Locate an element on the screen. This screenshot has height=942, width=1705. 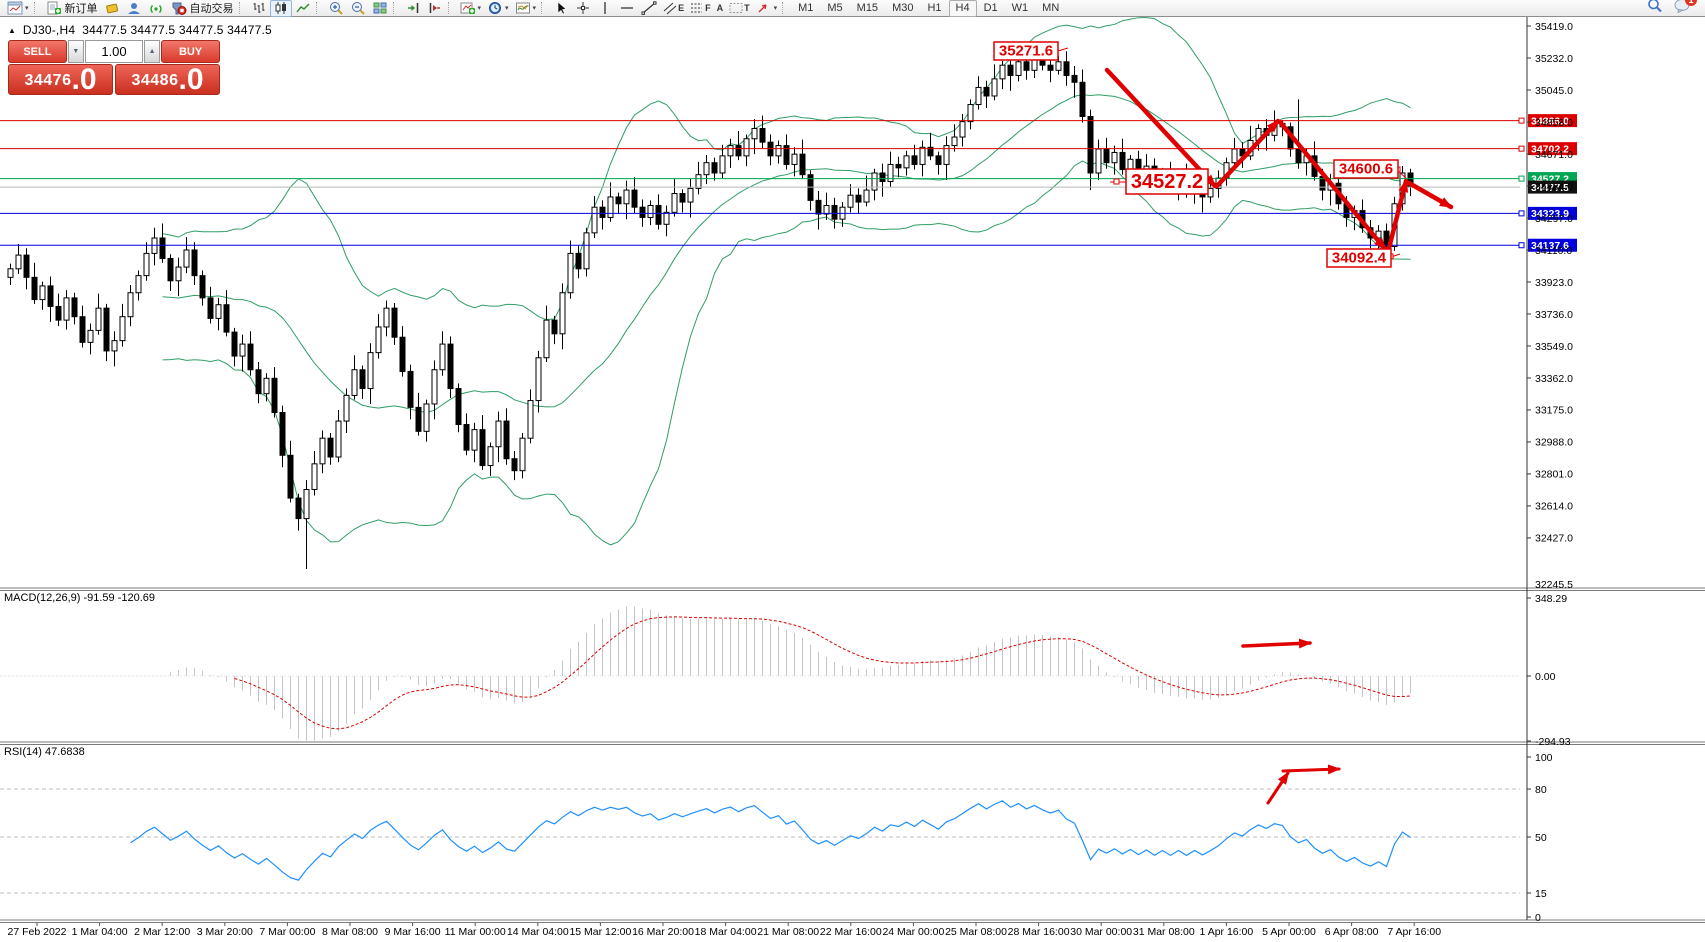
price-badge-34323.9 is located at coordinates (1552, 213).